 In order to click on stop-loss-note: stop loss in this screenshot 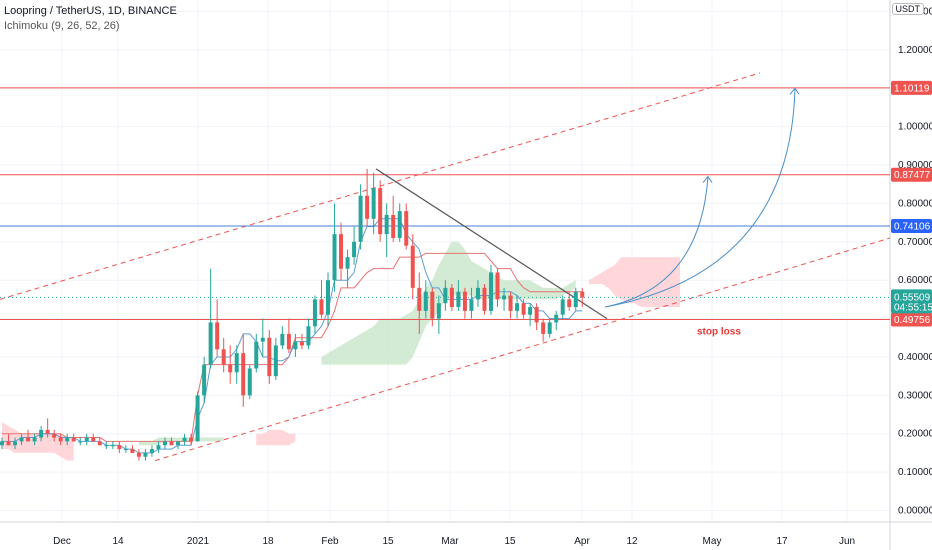, I will do `click(719, 331)`.